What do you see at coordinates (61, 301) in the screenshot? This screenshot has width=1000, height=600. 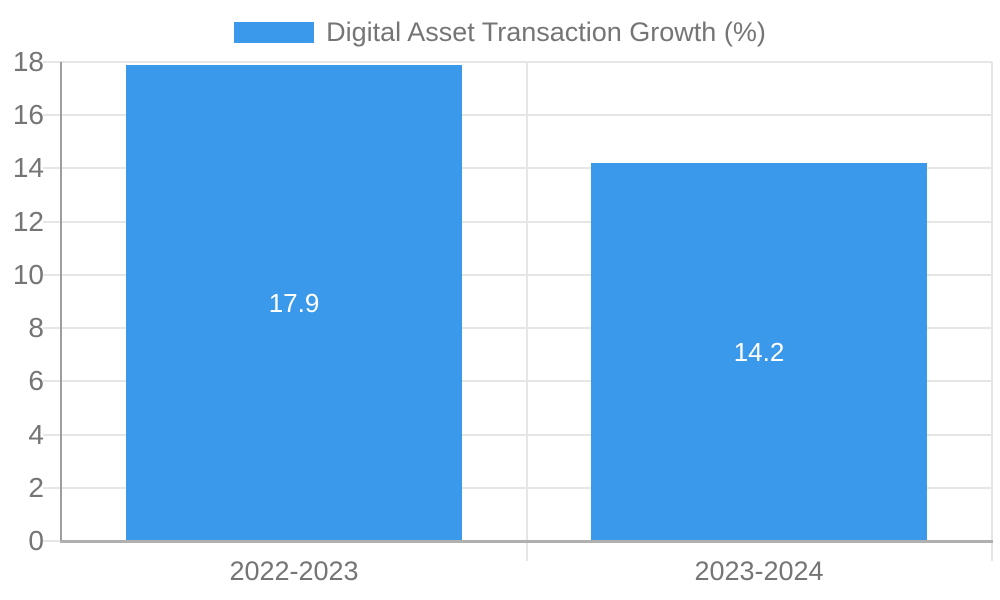 I see `y-axis-line` at bounding box center [61, 301].